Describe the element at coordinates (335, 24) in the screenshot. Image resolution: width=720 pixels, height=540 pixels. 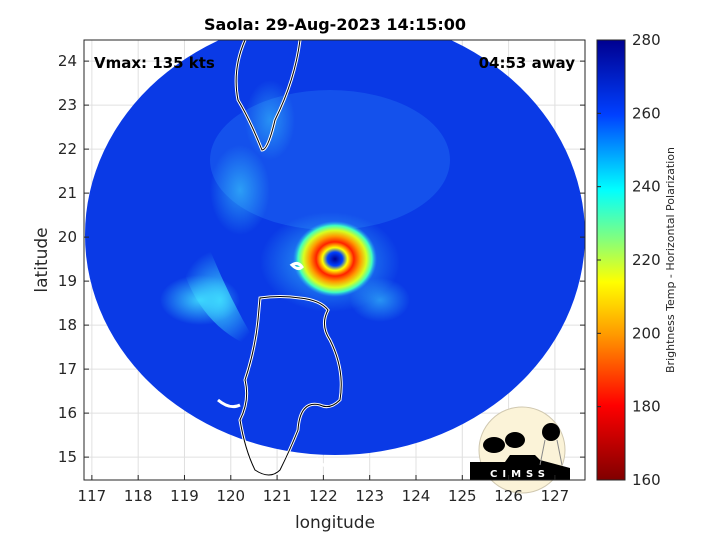
I see `plot-title: Saola: 29-Aug-2023 14:15:00` at that location.